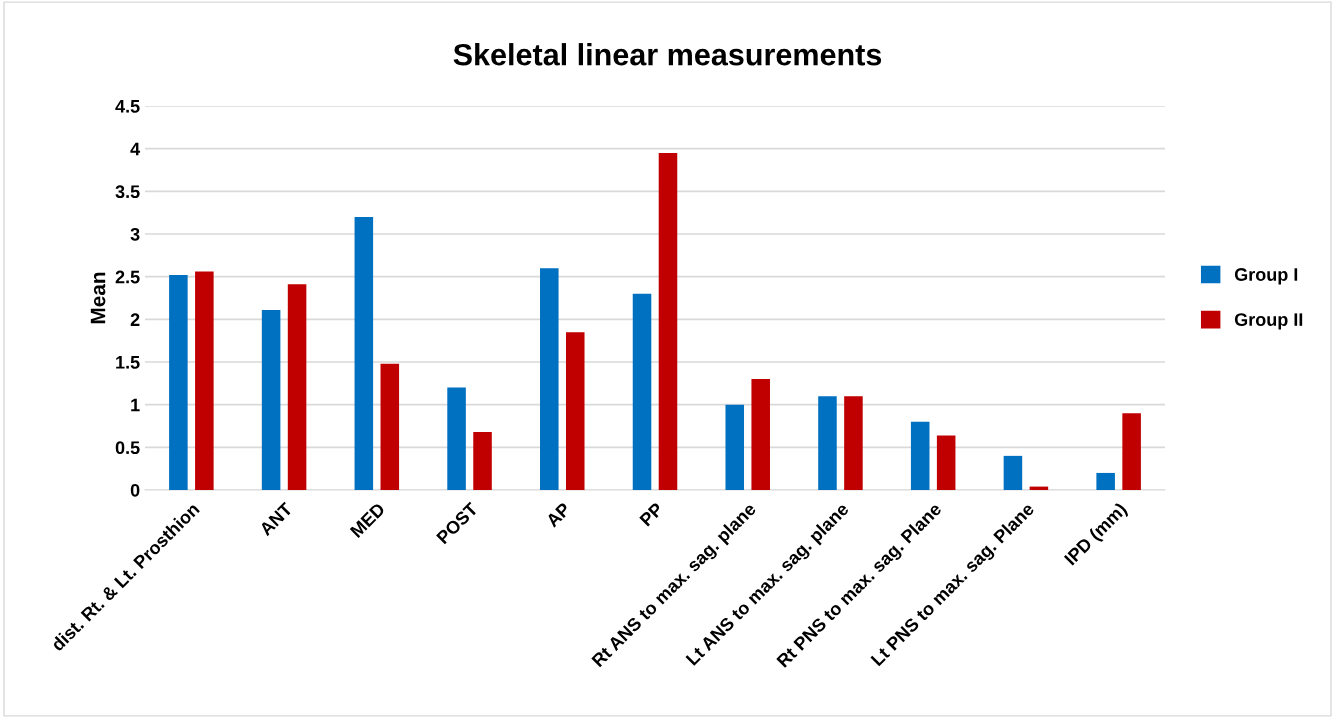 This screenshot has width=1335, height=718. What do you see at coordinates (98, 298) in the screenshot?
I see `y-axis-title: Mean` at bounding box center [98, 298].